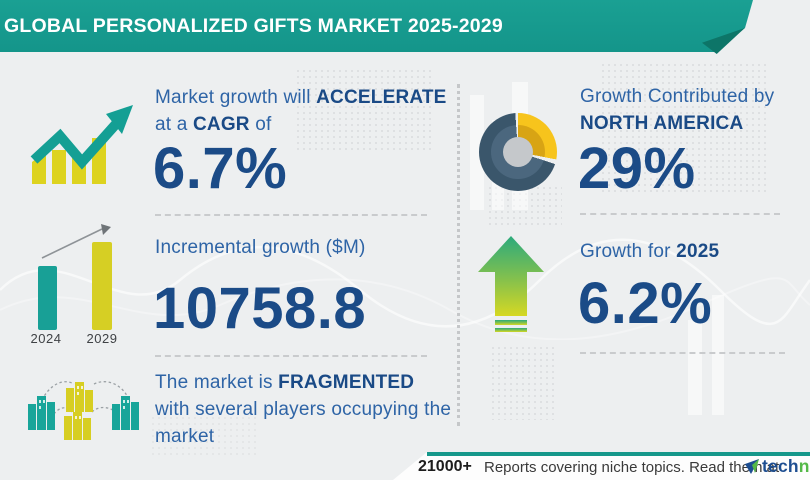 The image size is (810, 480). Describe the element at coordinates (645, 303) in the screenshot. I see `growth-value: 6.2%` at that location.